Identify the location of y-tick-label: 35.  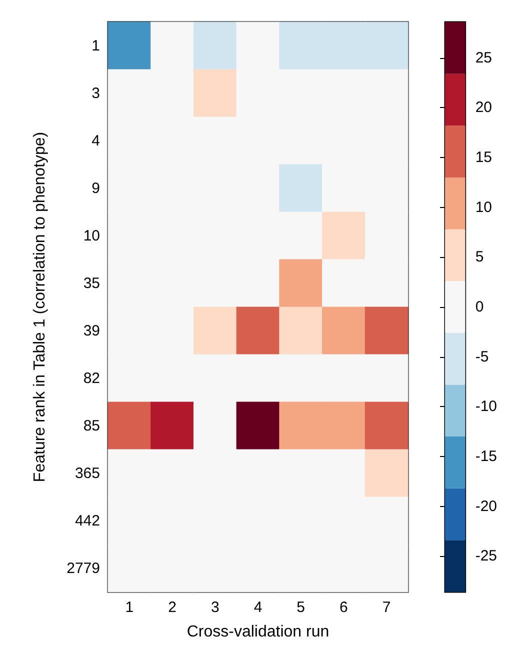
(91, 283).